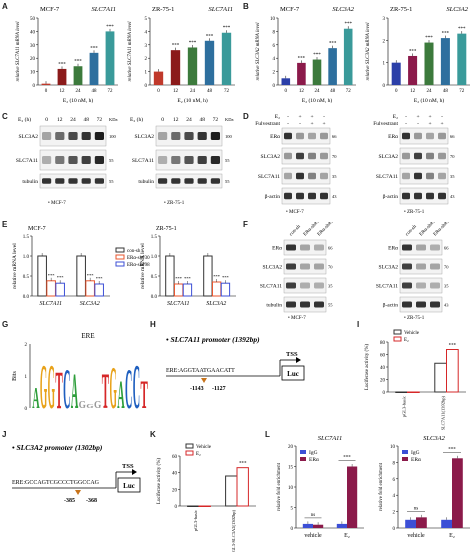 The image size is (474, 553). What do you see at coordinates (204, 380) in the screenshot?
I see `ere-marker` at bounding box center [204, 380].